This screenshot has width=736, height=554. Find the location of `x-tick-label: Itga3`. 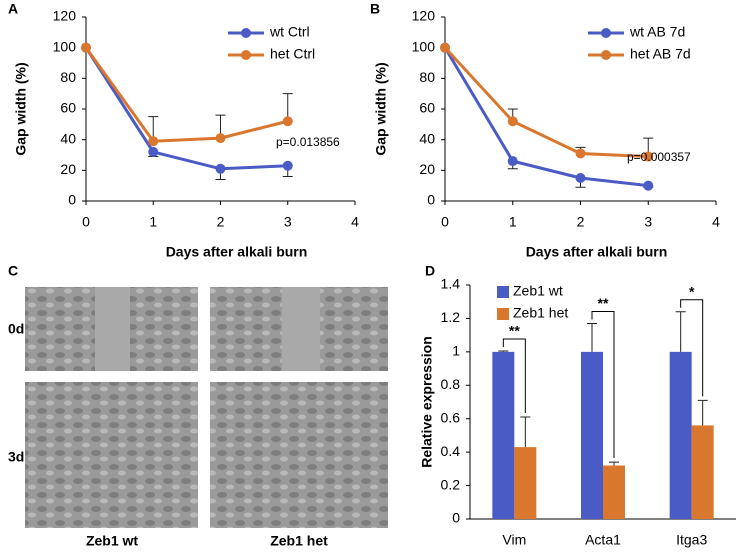

x-tick-label: Itga3 is located at coordinates (691, 540).